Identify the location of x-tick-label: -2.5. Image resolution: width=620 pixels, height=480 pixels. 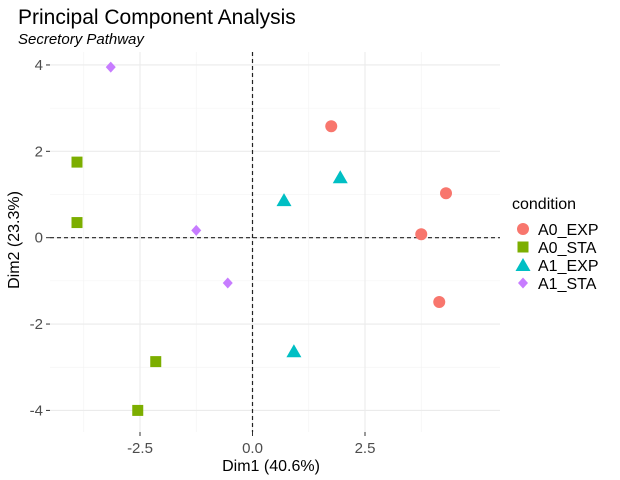
(140, 448).